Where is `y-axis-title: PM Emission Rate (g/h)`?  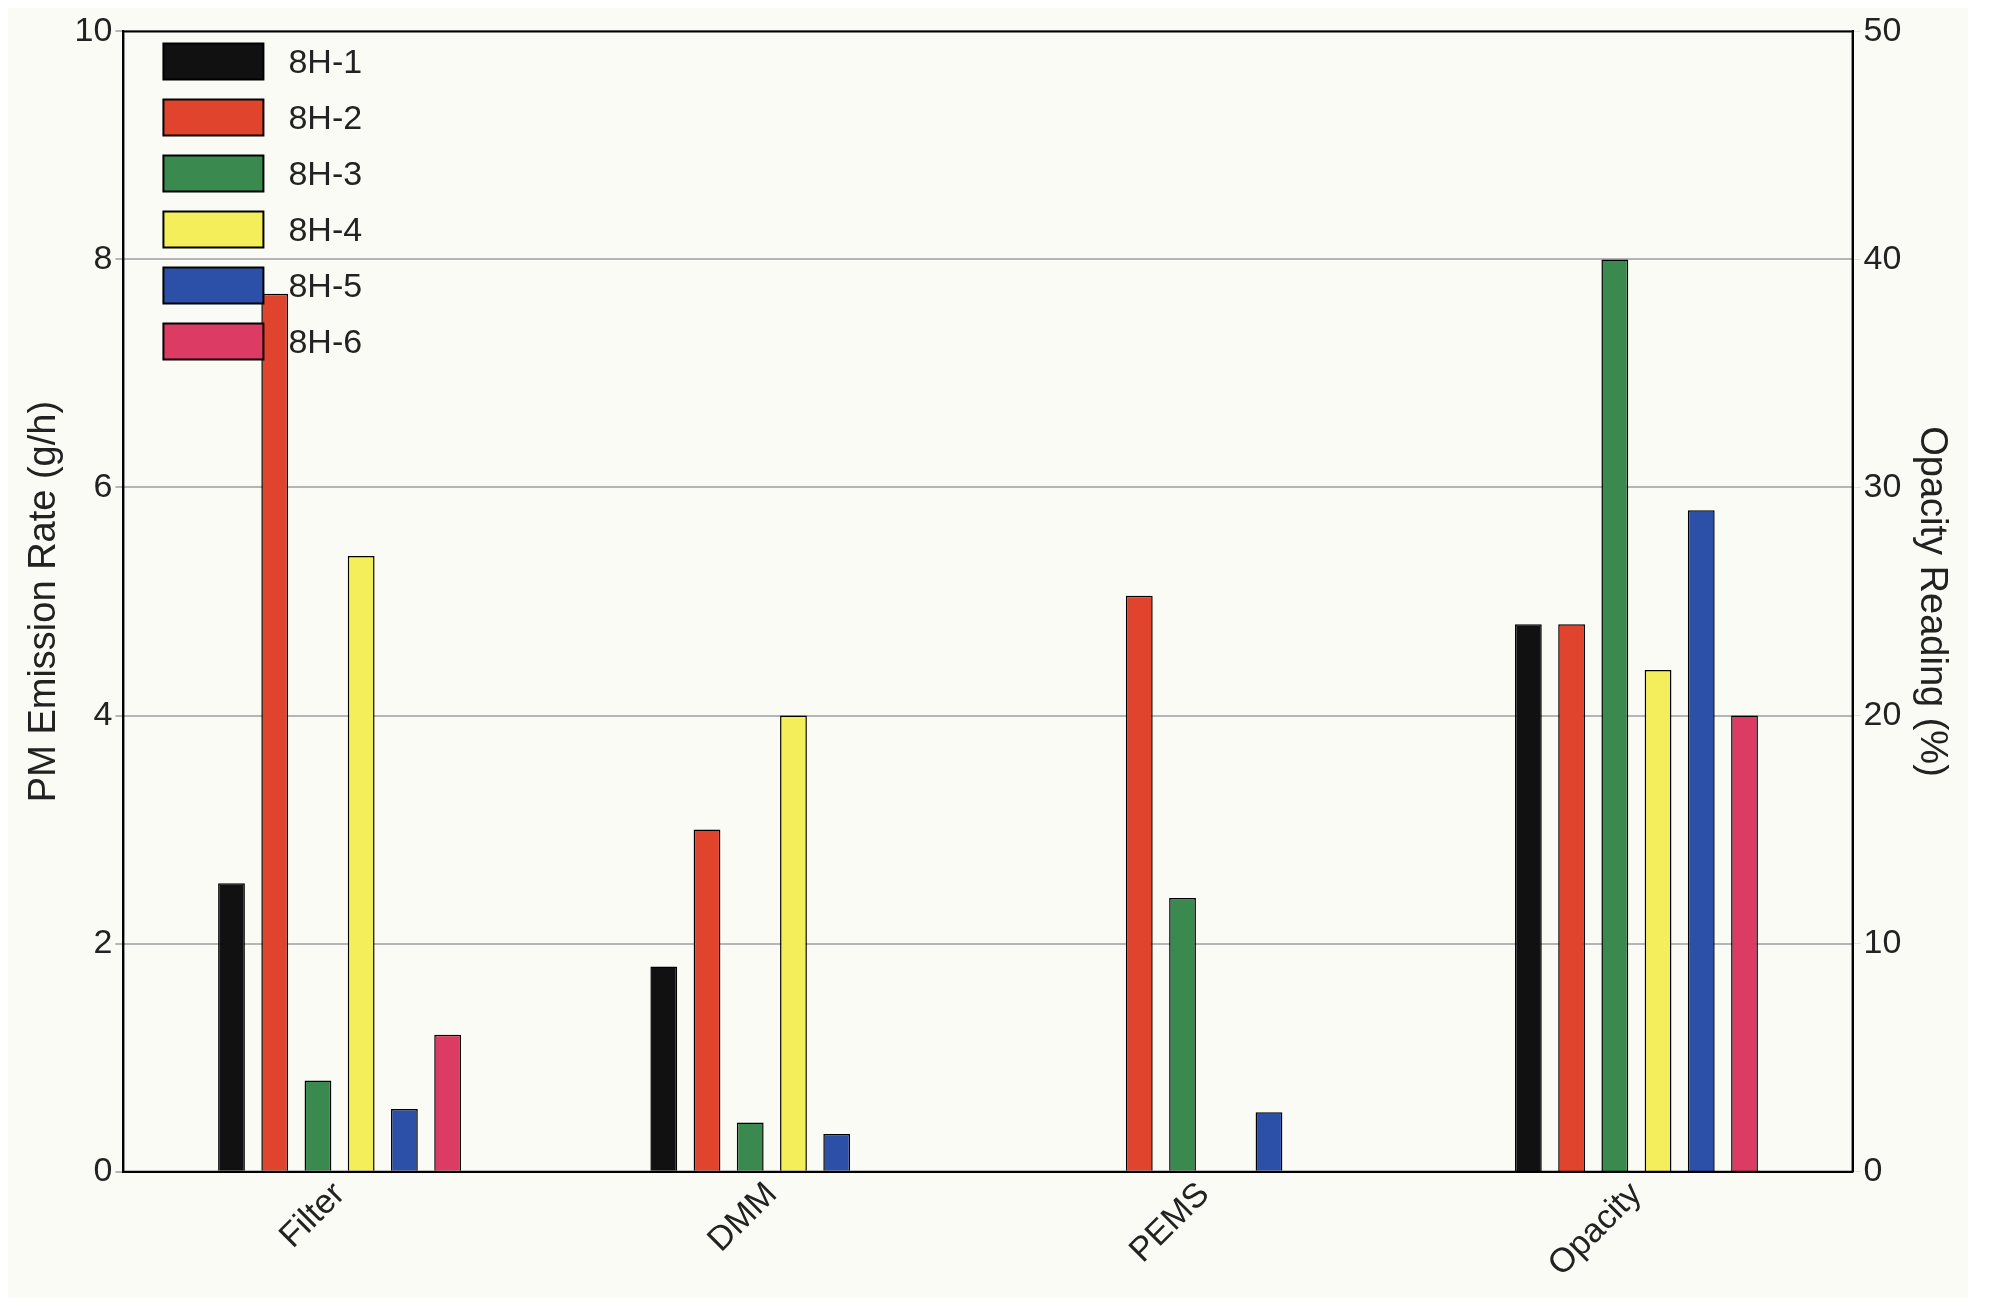
y-axis-title: PM Emission Rate (g/h) is located at coordinates (42, 601).